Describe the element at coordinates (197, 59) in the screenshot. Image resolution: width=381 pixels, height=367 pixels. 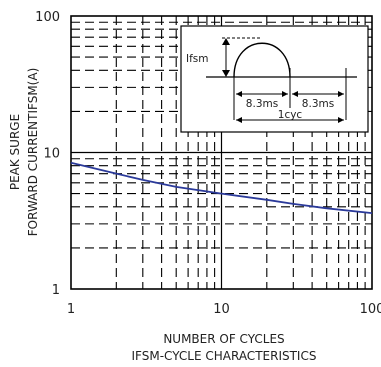
I see `inset-label-ifsm: Ifsm` at that location.